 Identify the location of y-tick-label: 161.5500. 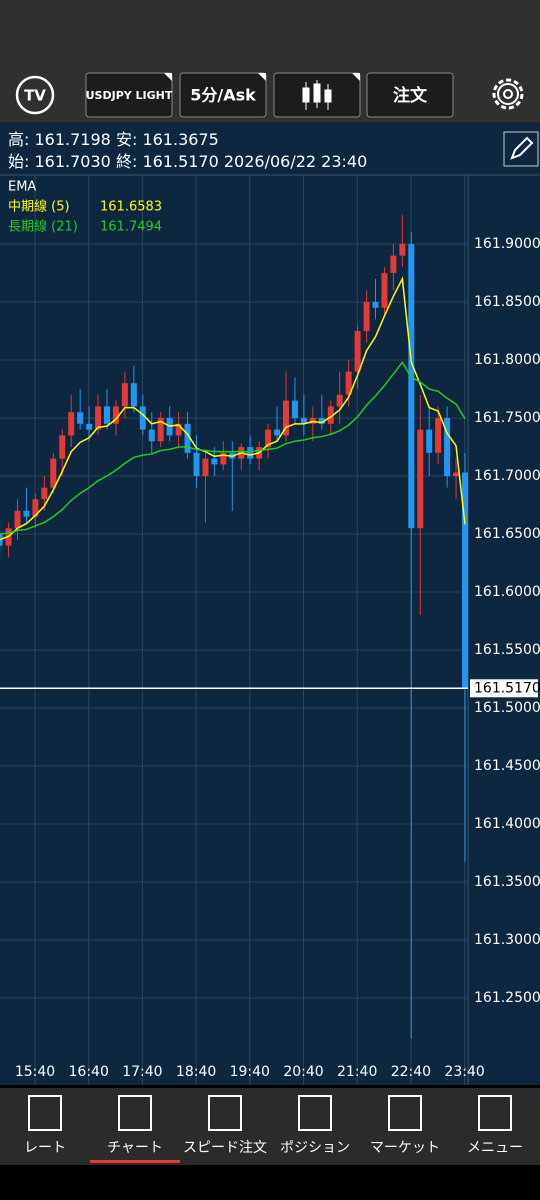
(507, 650).